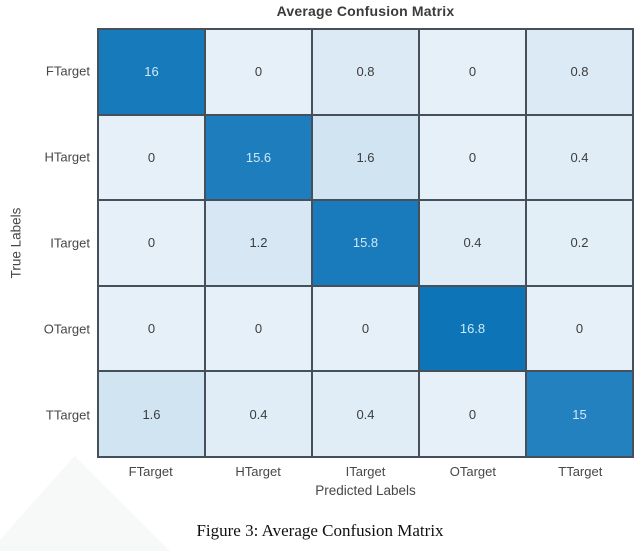  Describe the element at coordinates (472, 157) in the screenshot. I see `matrix-cell-HTarget-OTarget: 0` at that location.